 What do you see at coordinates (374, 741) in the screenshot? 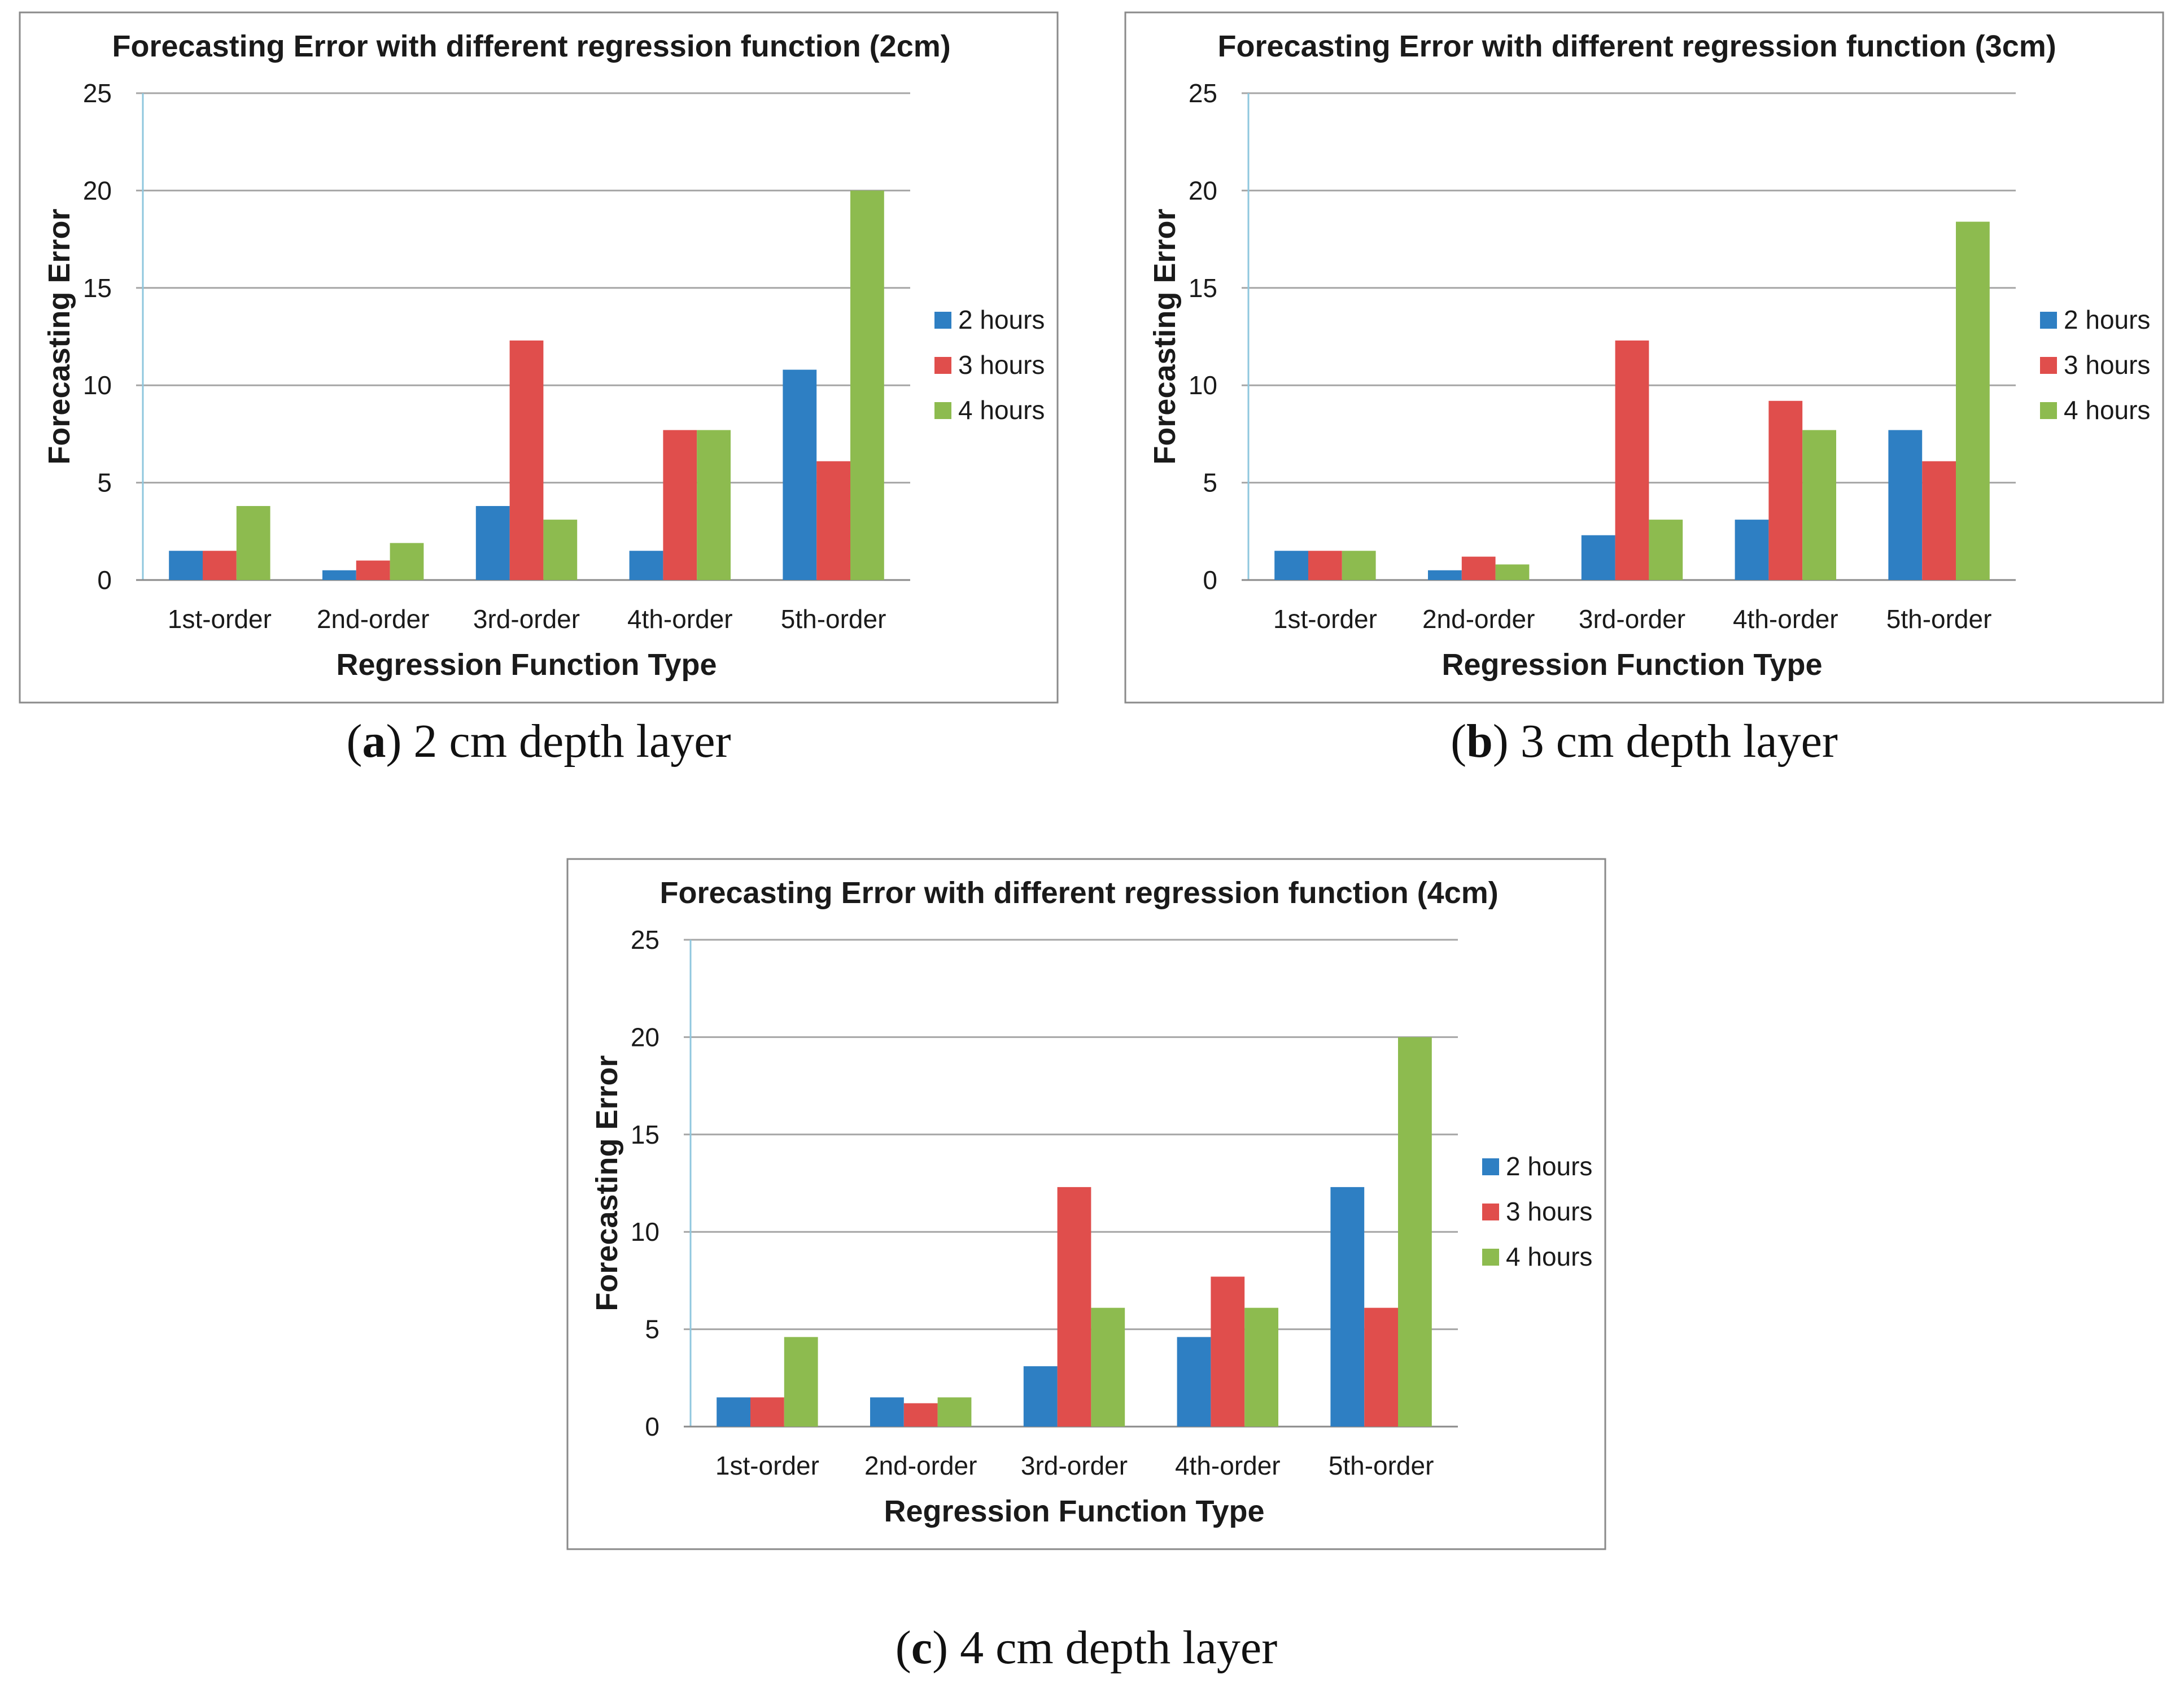
I see `caption-letter: a` at bounding box center [374, 741].